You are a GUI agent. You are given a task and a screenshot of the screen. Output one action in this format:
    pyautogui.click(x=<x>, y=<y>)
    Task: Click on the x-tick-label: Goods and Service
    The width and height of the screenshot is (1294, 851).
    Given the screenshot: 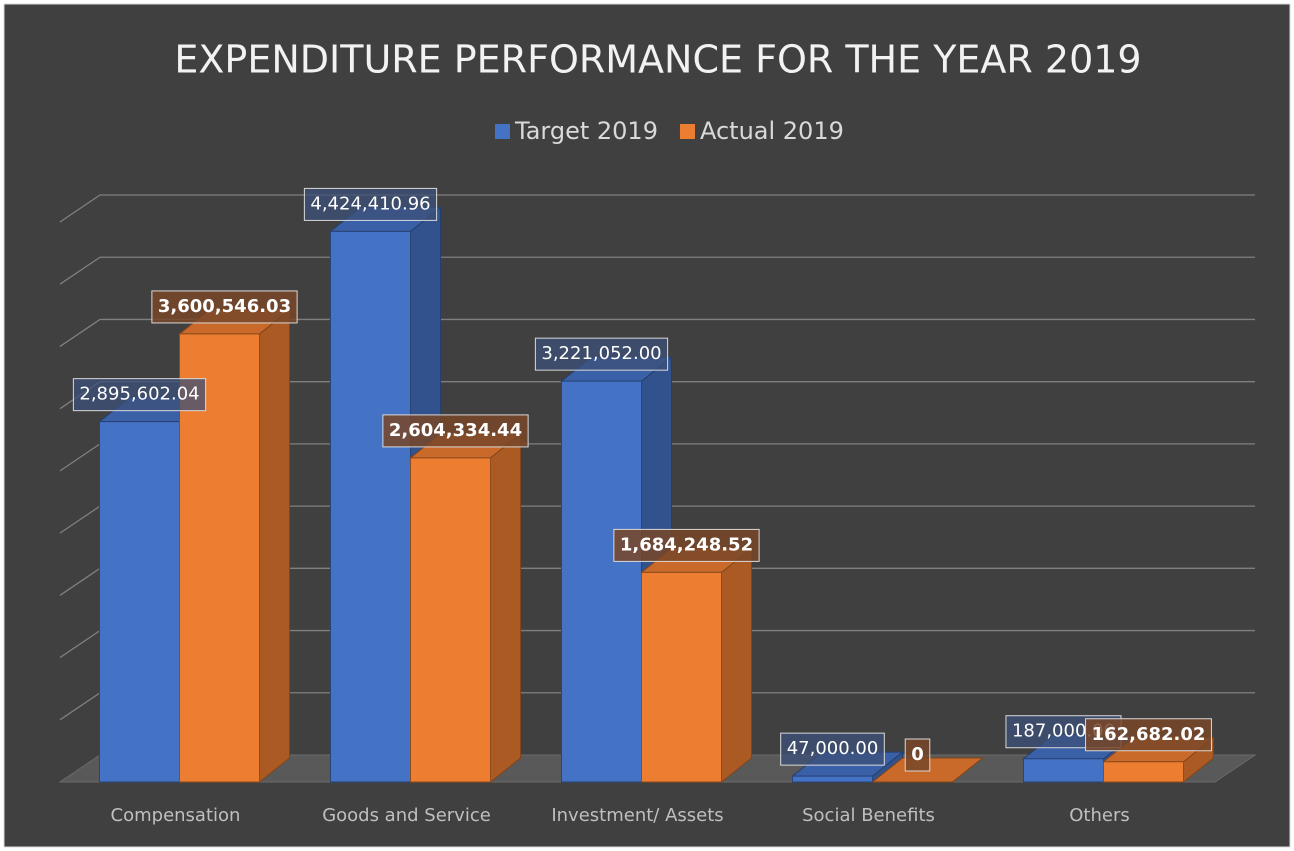 What is the action you would take?
    pyautogui.click(x=406, y=815)
    